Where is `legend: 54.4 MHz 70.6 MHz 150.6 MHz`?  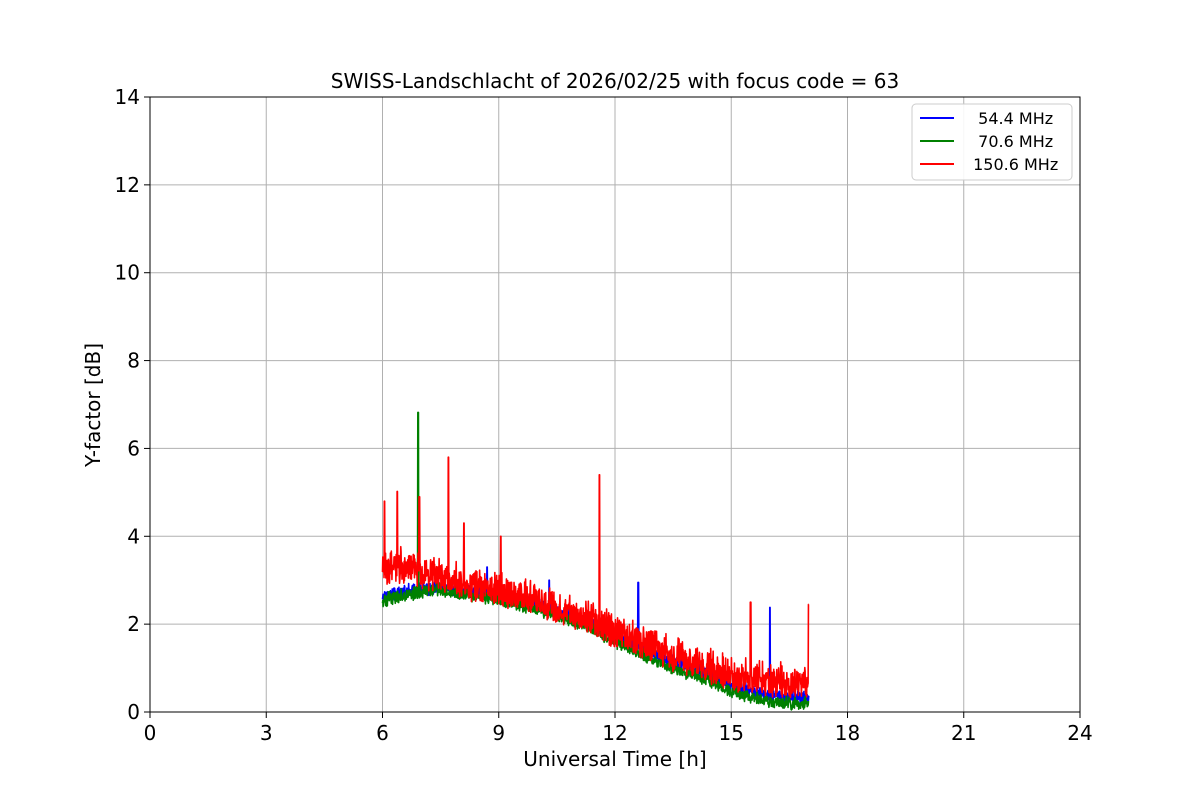
legend: 54.4 MHz 70.6 MHz 150.6 MHz is located at coordinates (992, 142).